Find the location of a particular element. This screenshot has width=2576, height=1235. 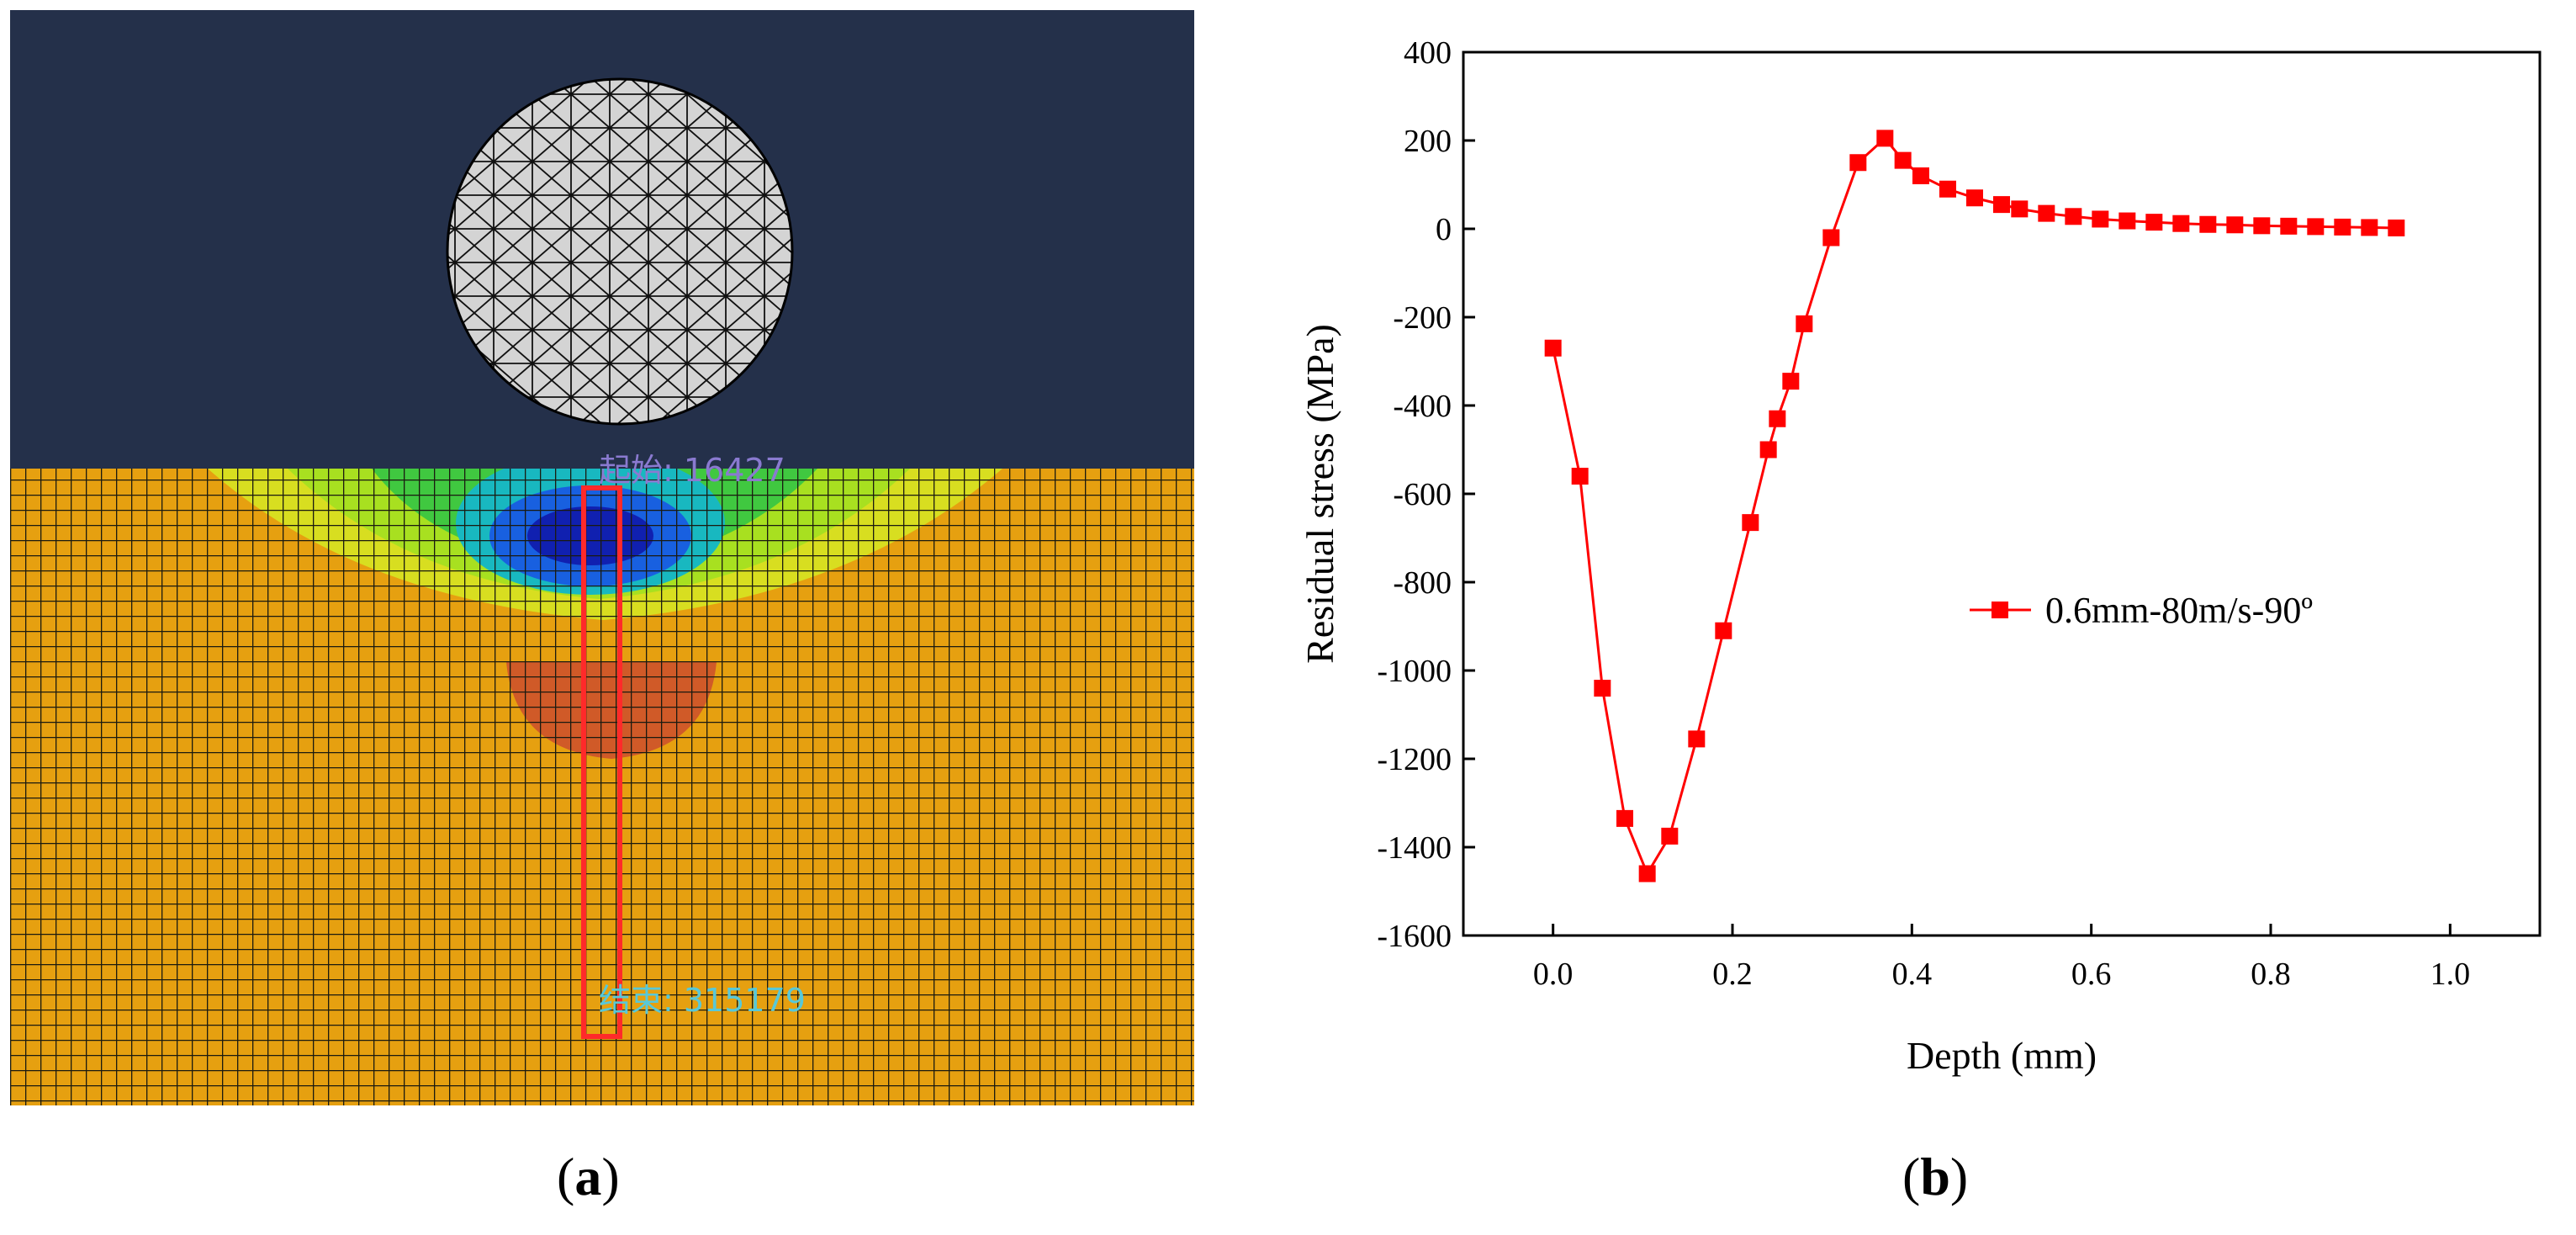

caption-b: (b) is located at coordinates (1935, 1176).